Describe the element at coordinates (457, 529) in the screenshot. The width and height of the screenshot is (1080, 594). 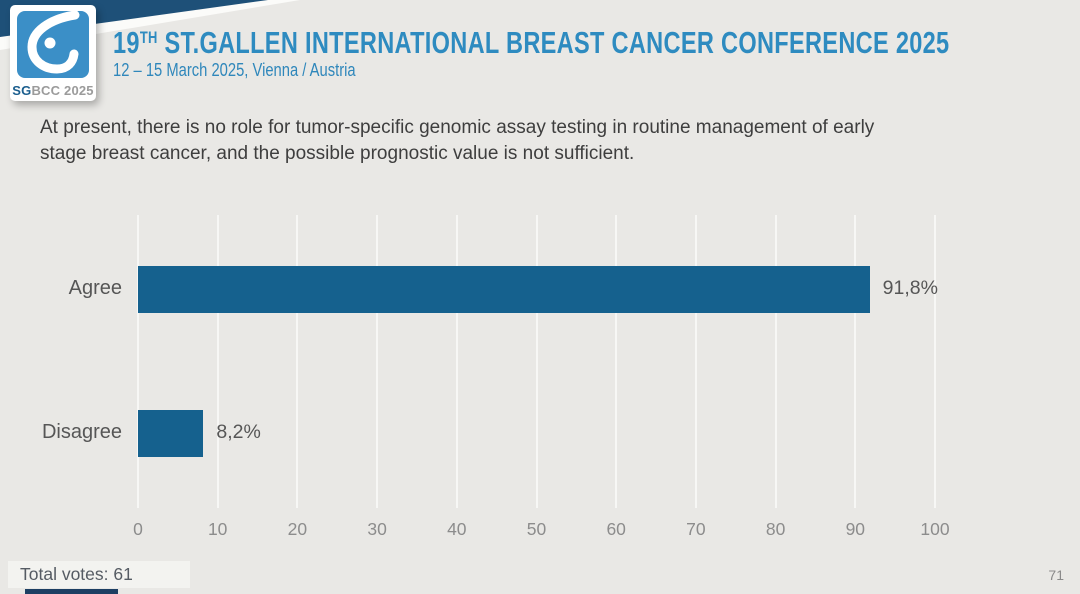
I see `x-axis-tick-label: 40` at that location.